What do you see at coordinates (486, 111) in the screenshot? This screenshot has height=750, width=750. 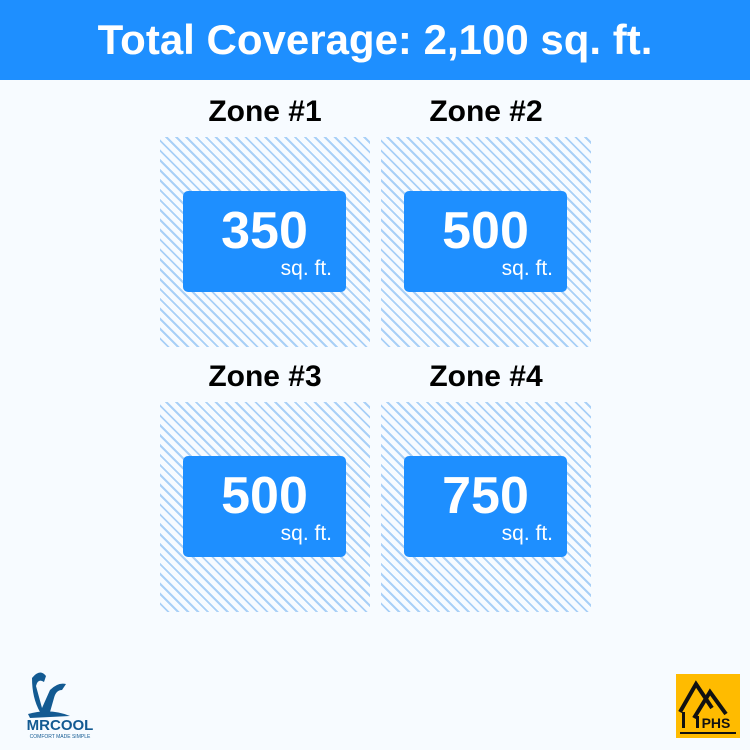 I see `zone-title: Zone #2` at bounding box center [486, 111].